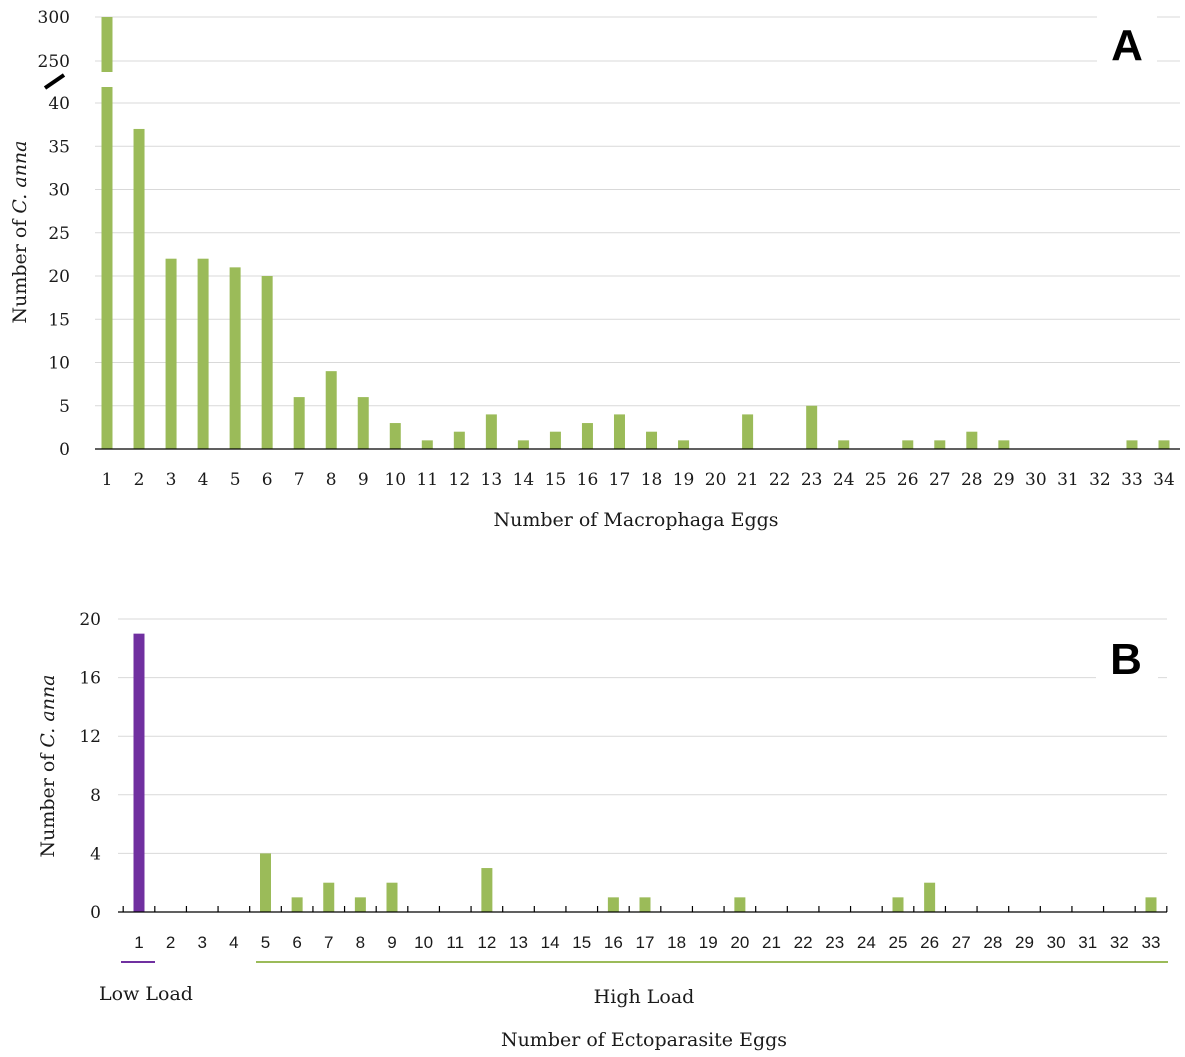  I want to click on x-tick-label: 17, so click(620, 480).